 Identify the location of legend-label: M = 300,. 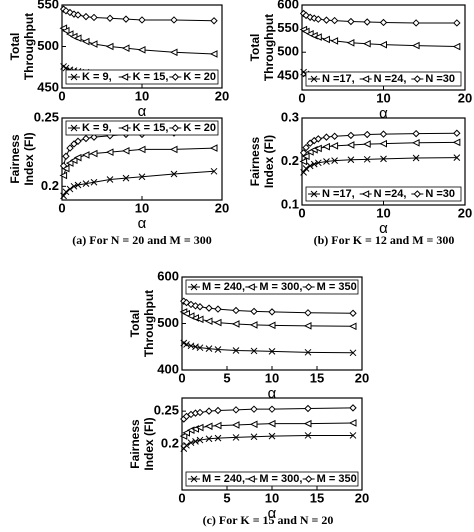
(280, 479).